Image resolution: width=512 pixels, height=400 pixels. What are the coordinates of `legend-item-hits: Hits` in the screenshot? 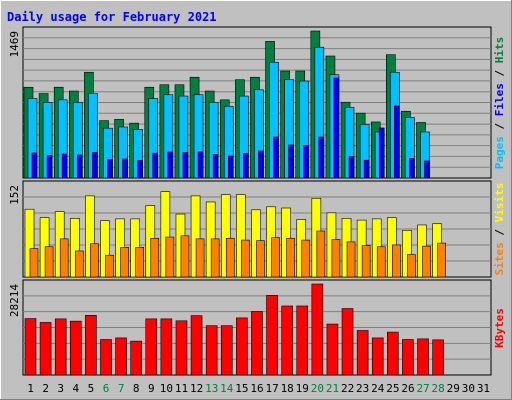 It's located at (499, 50).